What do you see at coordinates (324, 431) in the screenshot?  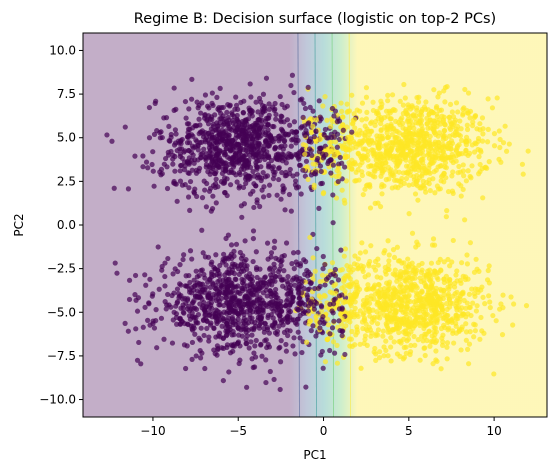 I see `x-tick-label: 0` at bounding box center [324, 431].